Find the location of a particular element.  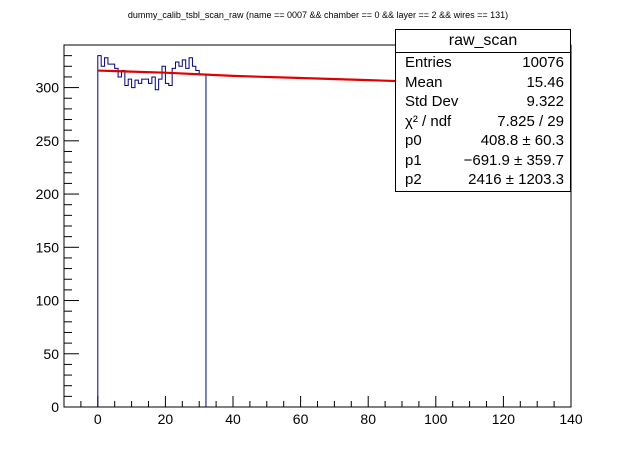

stats-row-p0: p0 408.8 ± 60.3 is located at coordinates (483, 141).